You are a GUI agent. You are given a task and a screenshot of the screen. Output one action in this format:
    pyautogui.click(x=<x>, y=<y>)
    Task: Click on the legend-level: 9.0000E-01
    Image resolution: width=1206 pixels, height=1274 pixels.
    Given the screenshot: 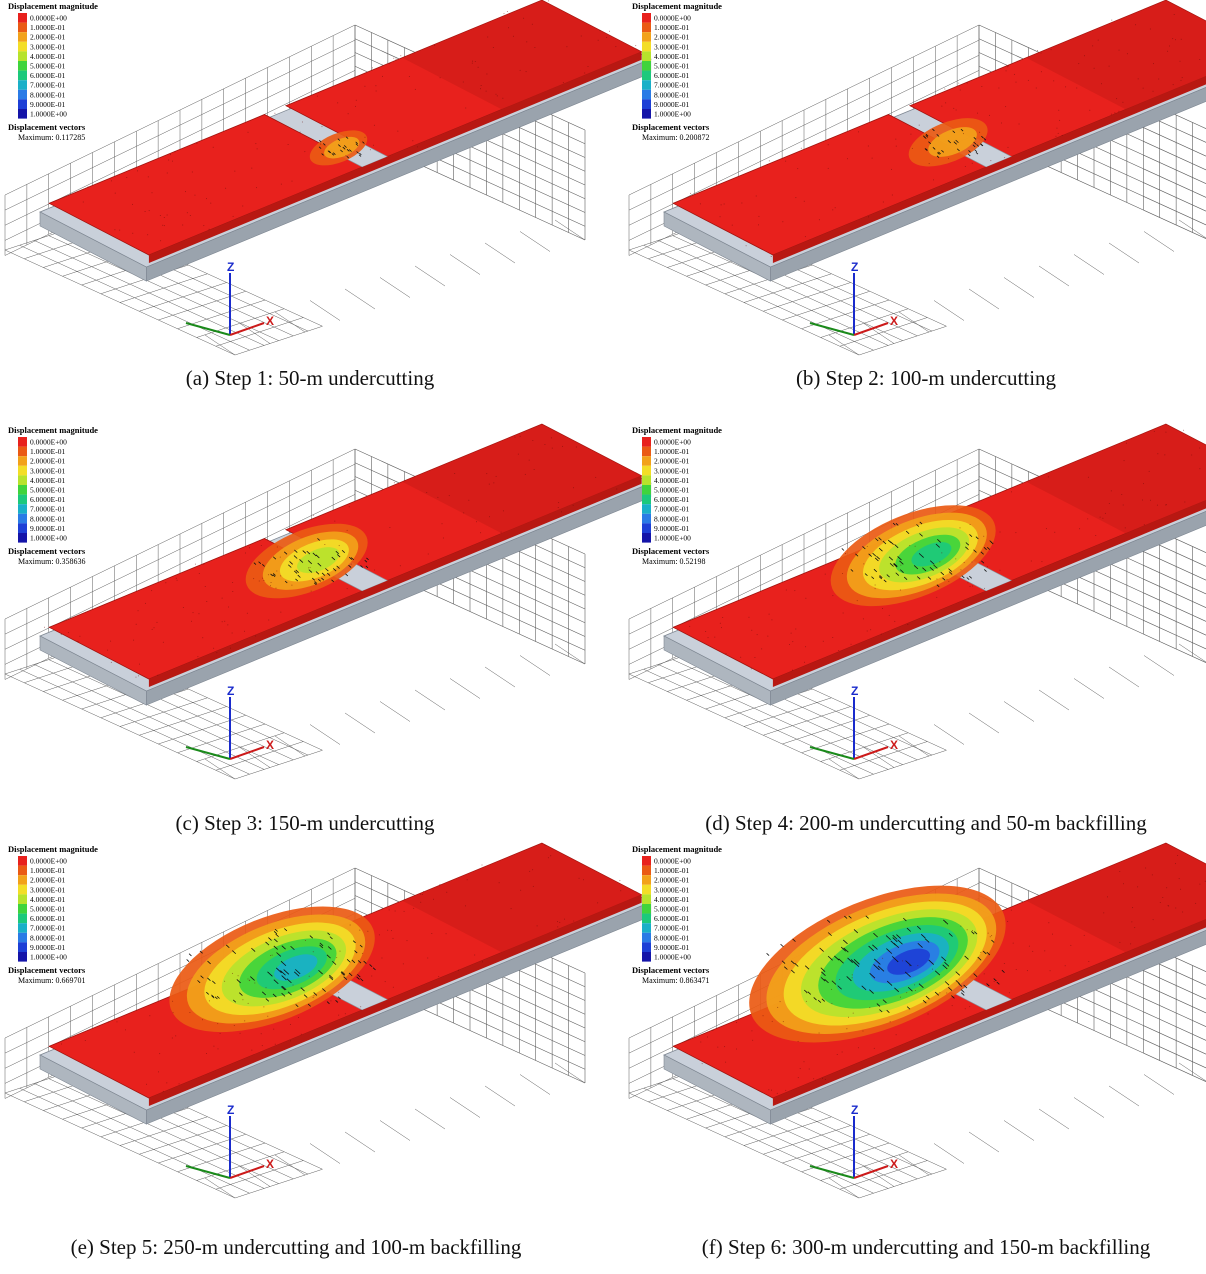 What is the action you would take?
    pyautogui.click(x=47, y=104)
    